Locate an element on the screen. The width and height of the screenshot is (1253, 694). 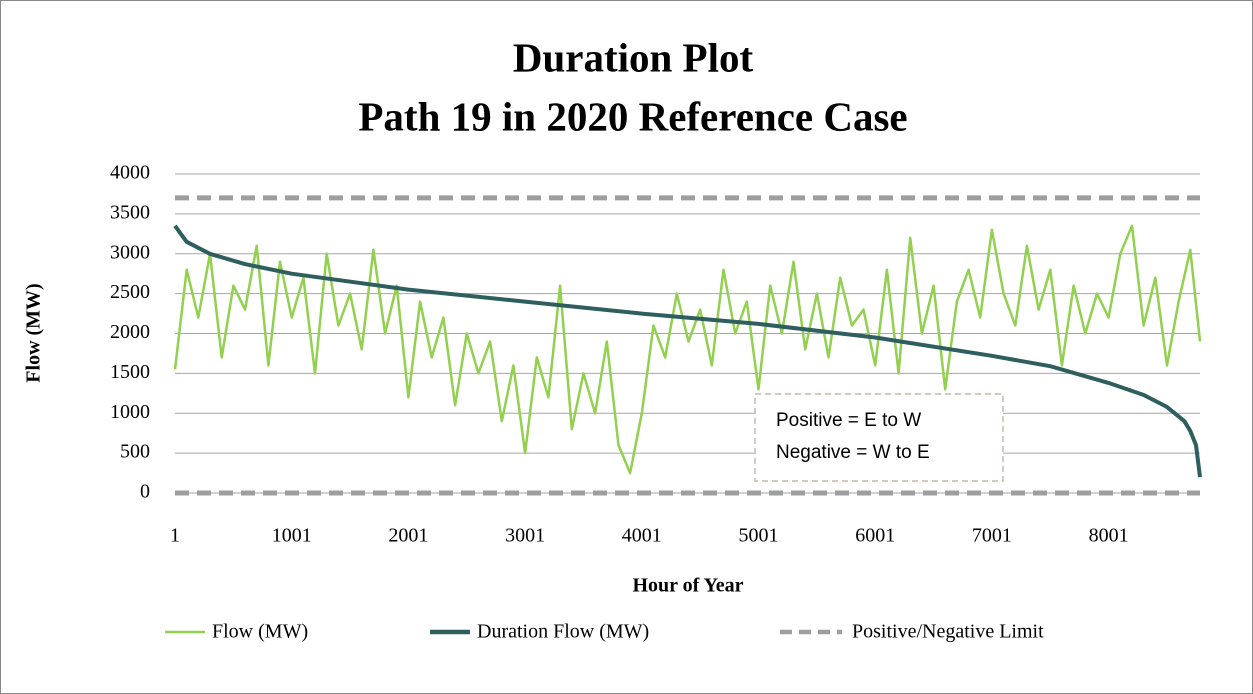
x-tick-label: 1001 is located at coordinates (292, 536).